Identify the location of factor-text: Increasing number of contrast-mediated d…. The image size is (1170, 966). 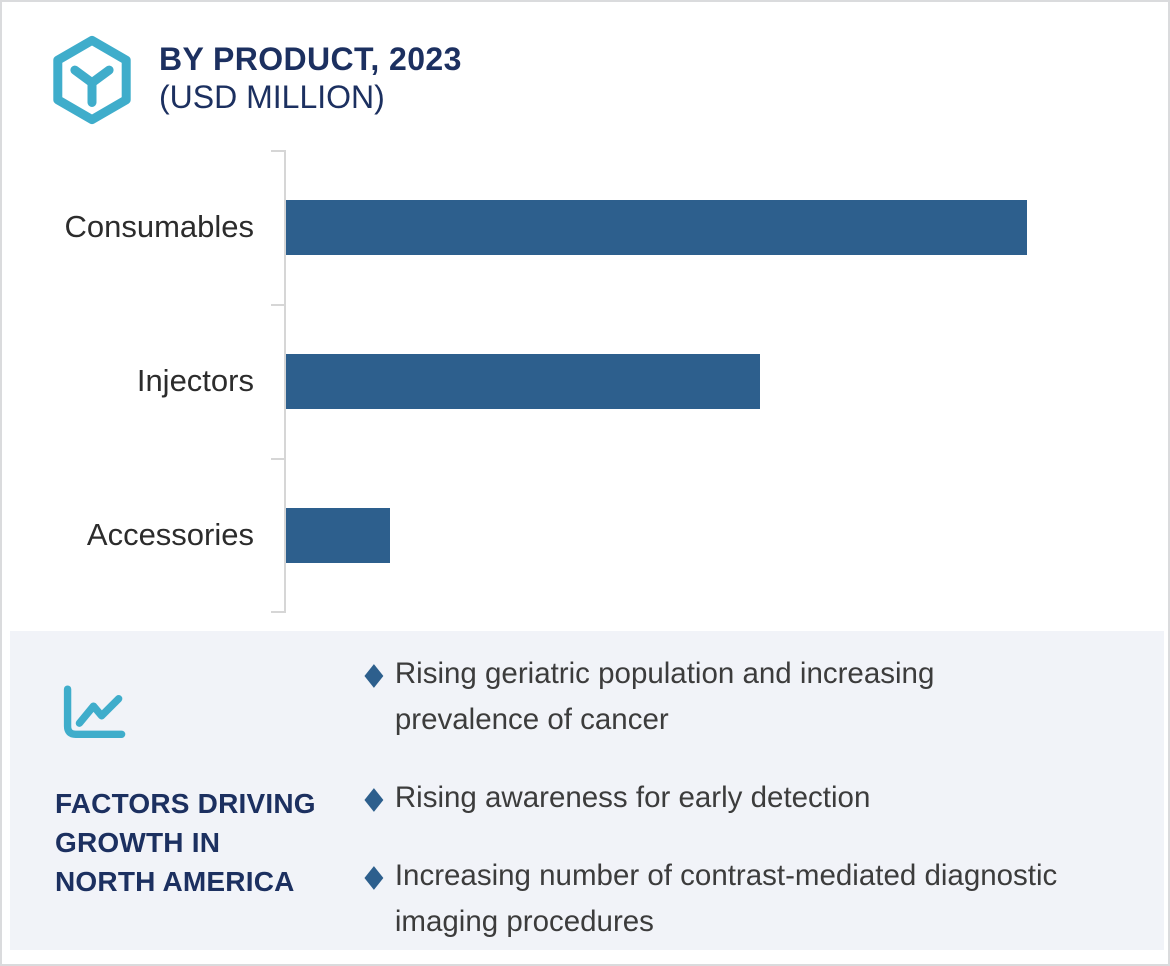
(726, 898).